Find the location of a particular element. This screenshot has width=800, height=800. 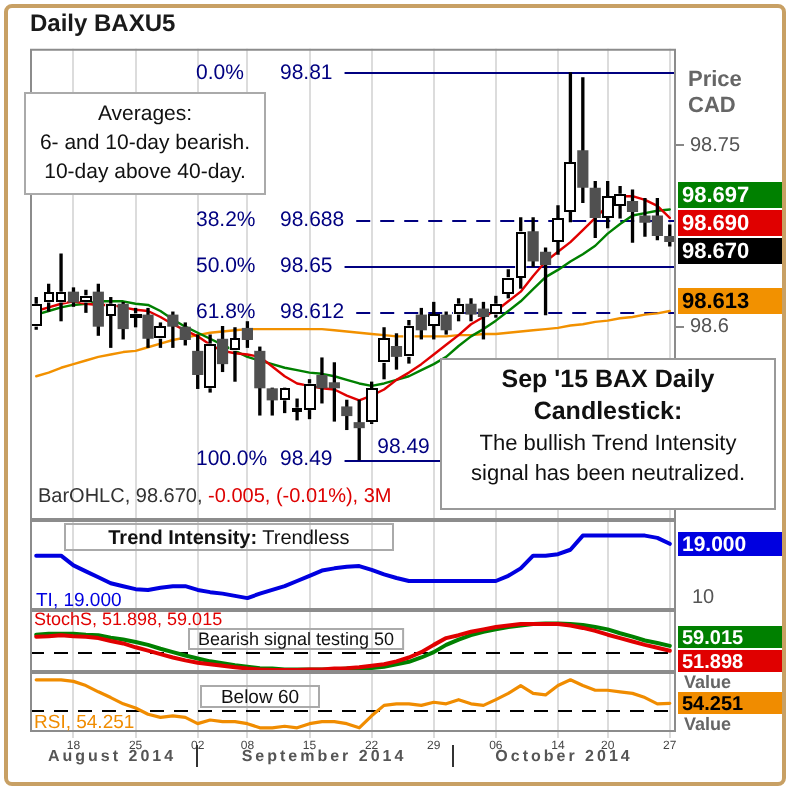

chart-title: Daily BAXU5 is located at coordinates (103, 23).